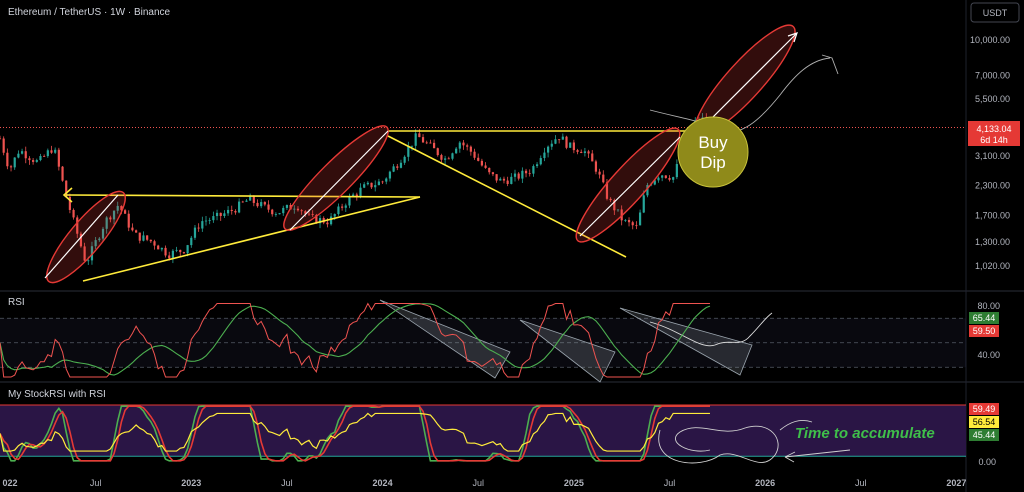  Describe the element at coordinates (817, 456) in the screenshot. I see `accumulate-arrow` at that location.